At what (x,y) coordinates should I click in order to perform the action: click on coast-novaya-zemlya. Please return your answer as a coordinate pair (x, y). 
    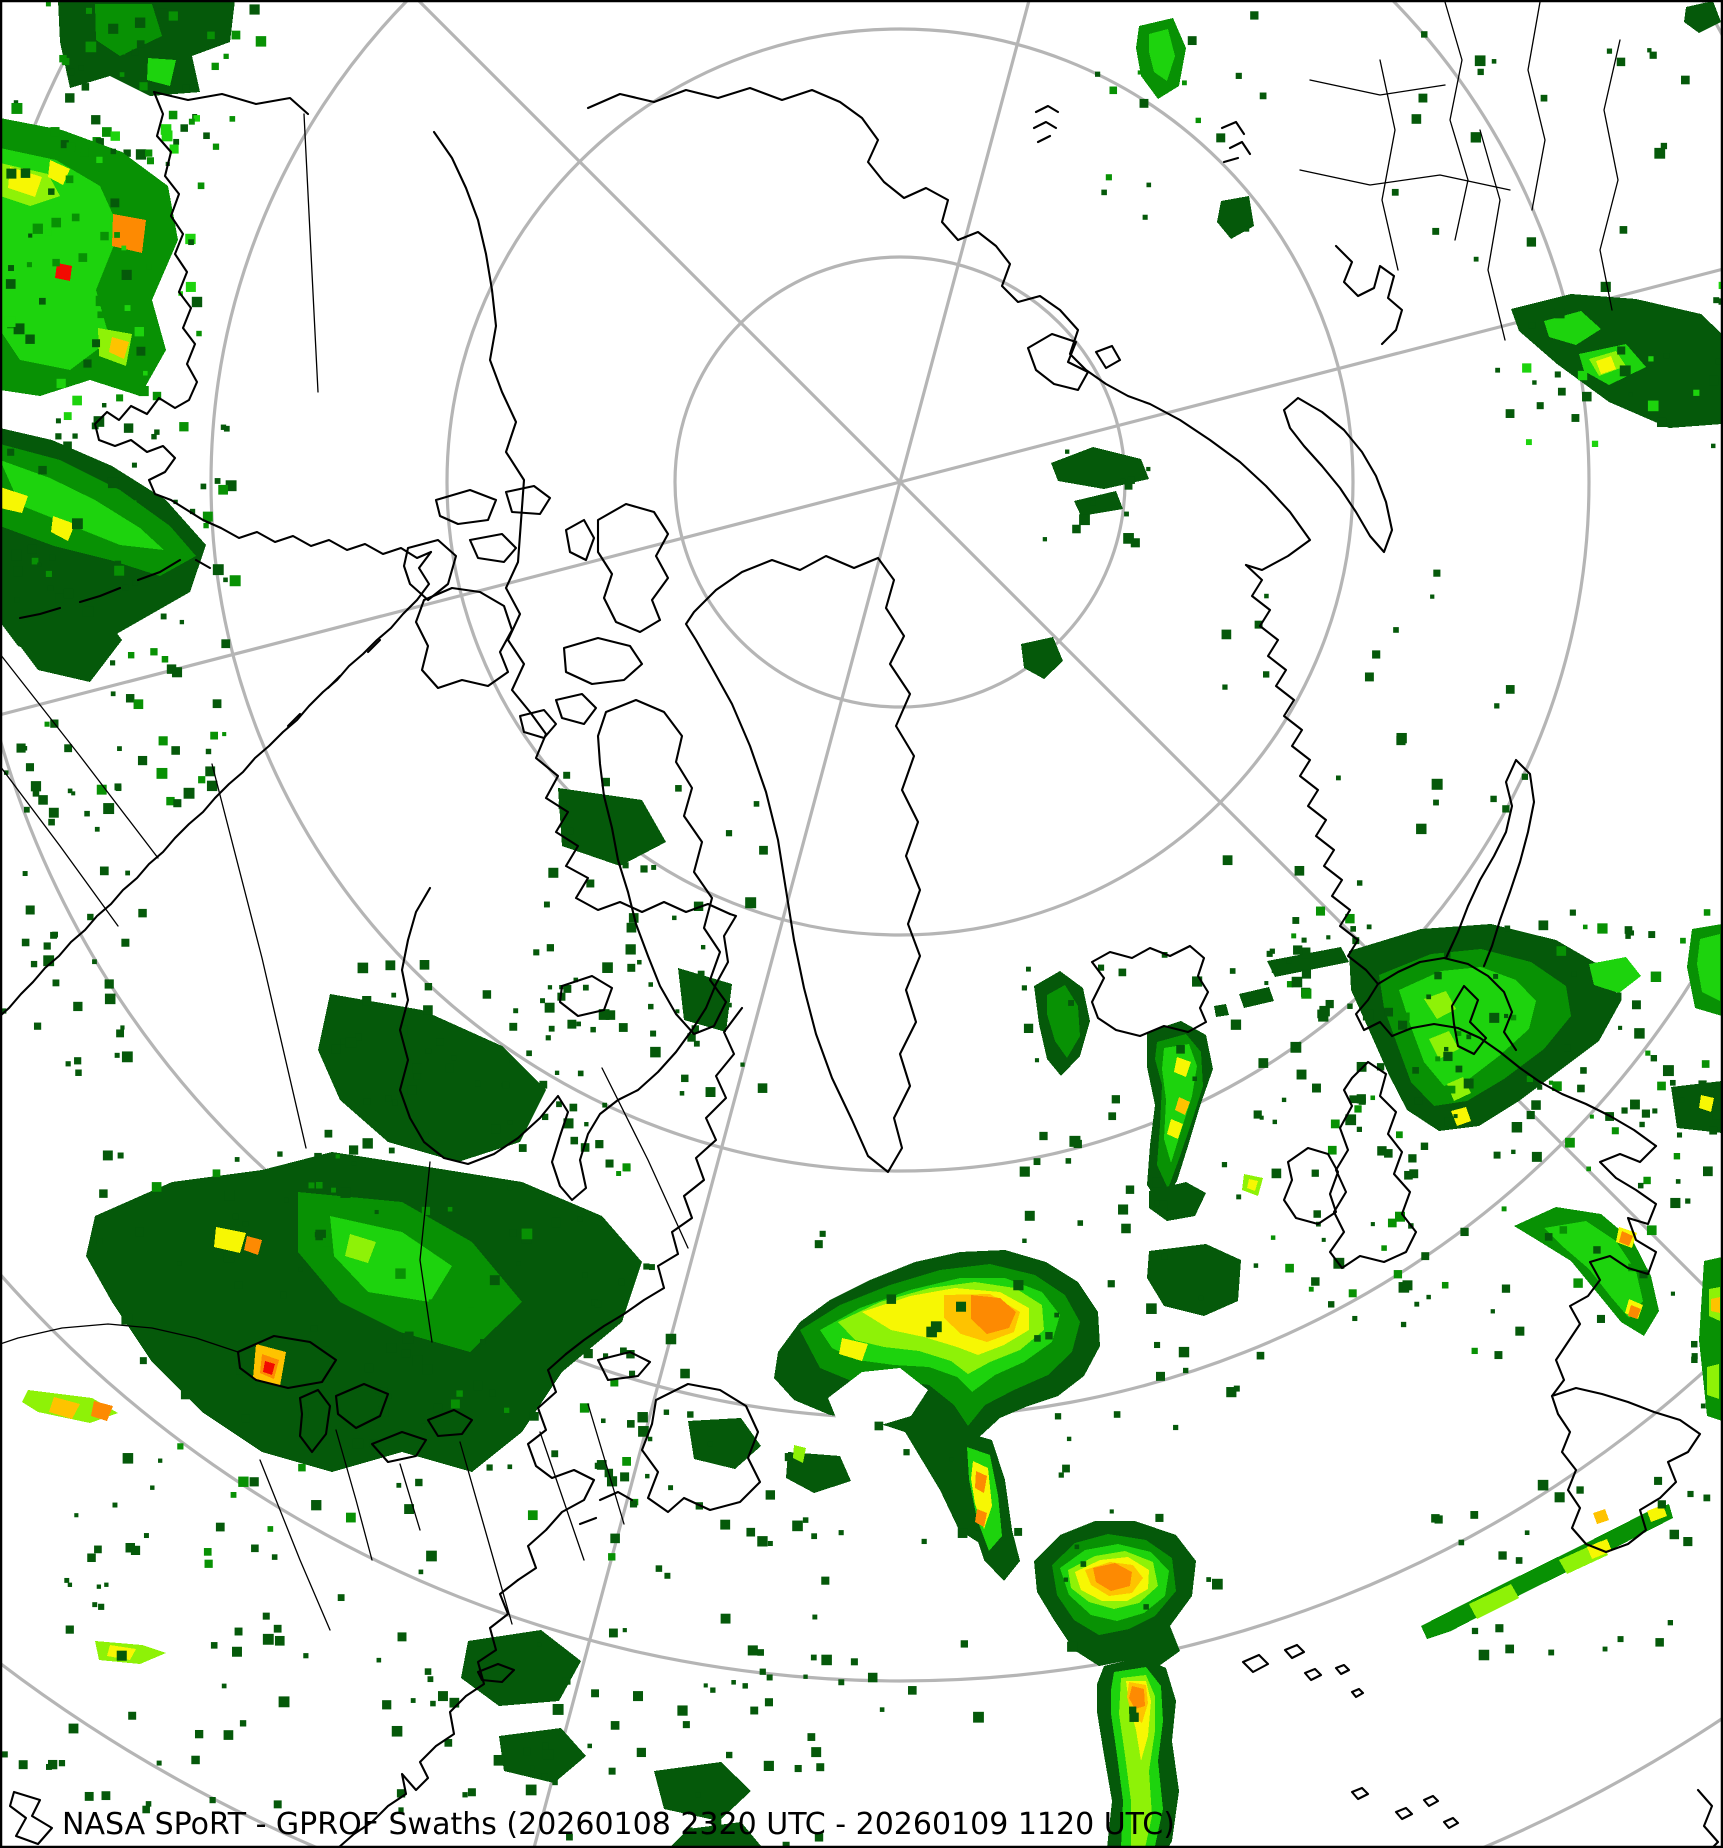
    Looking at the image, I should click on (1338, 475).